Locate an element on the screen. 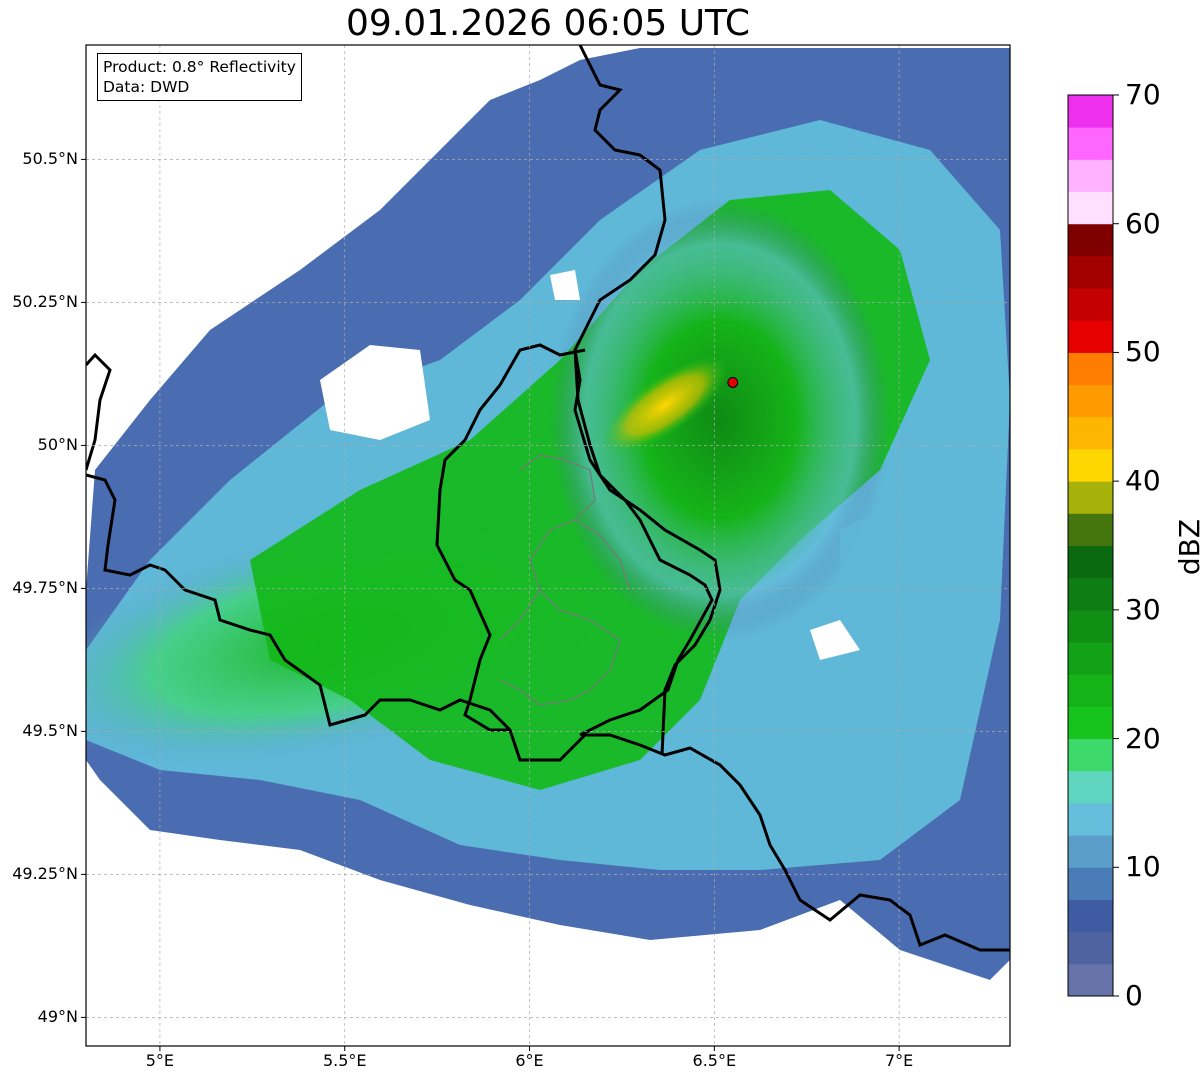  lon-tick-label: 5.5°E is located at coordinates (344, 1060).